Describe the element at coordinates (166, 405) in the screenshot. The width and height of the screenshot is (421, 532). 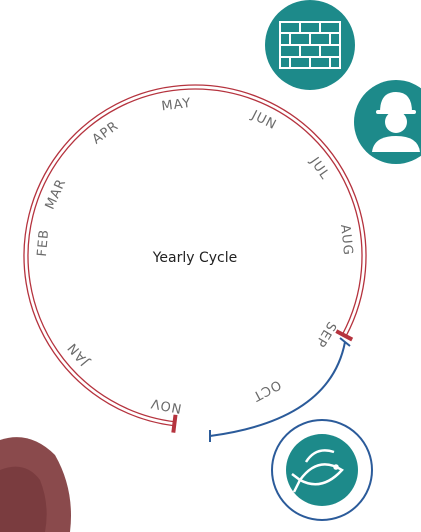
I see `month-label: NOV` at that location.